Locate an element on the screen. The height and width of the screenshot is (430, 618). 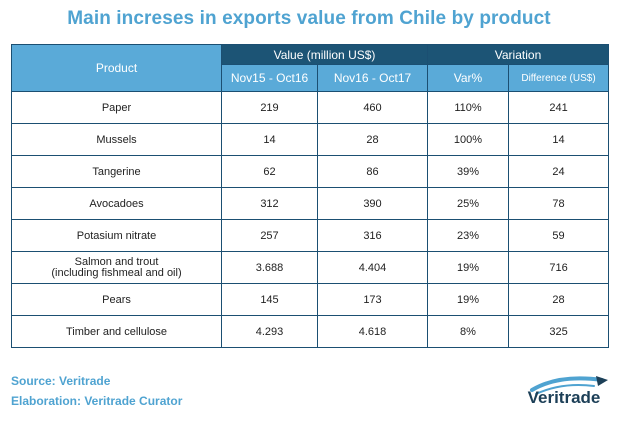
header-product: Product is located at coordinates (116, 68).